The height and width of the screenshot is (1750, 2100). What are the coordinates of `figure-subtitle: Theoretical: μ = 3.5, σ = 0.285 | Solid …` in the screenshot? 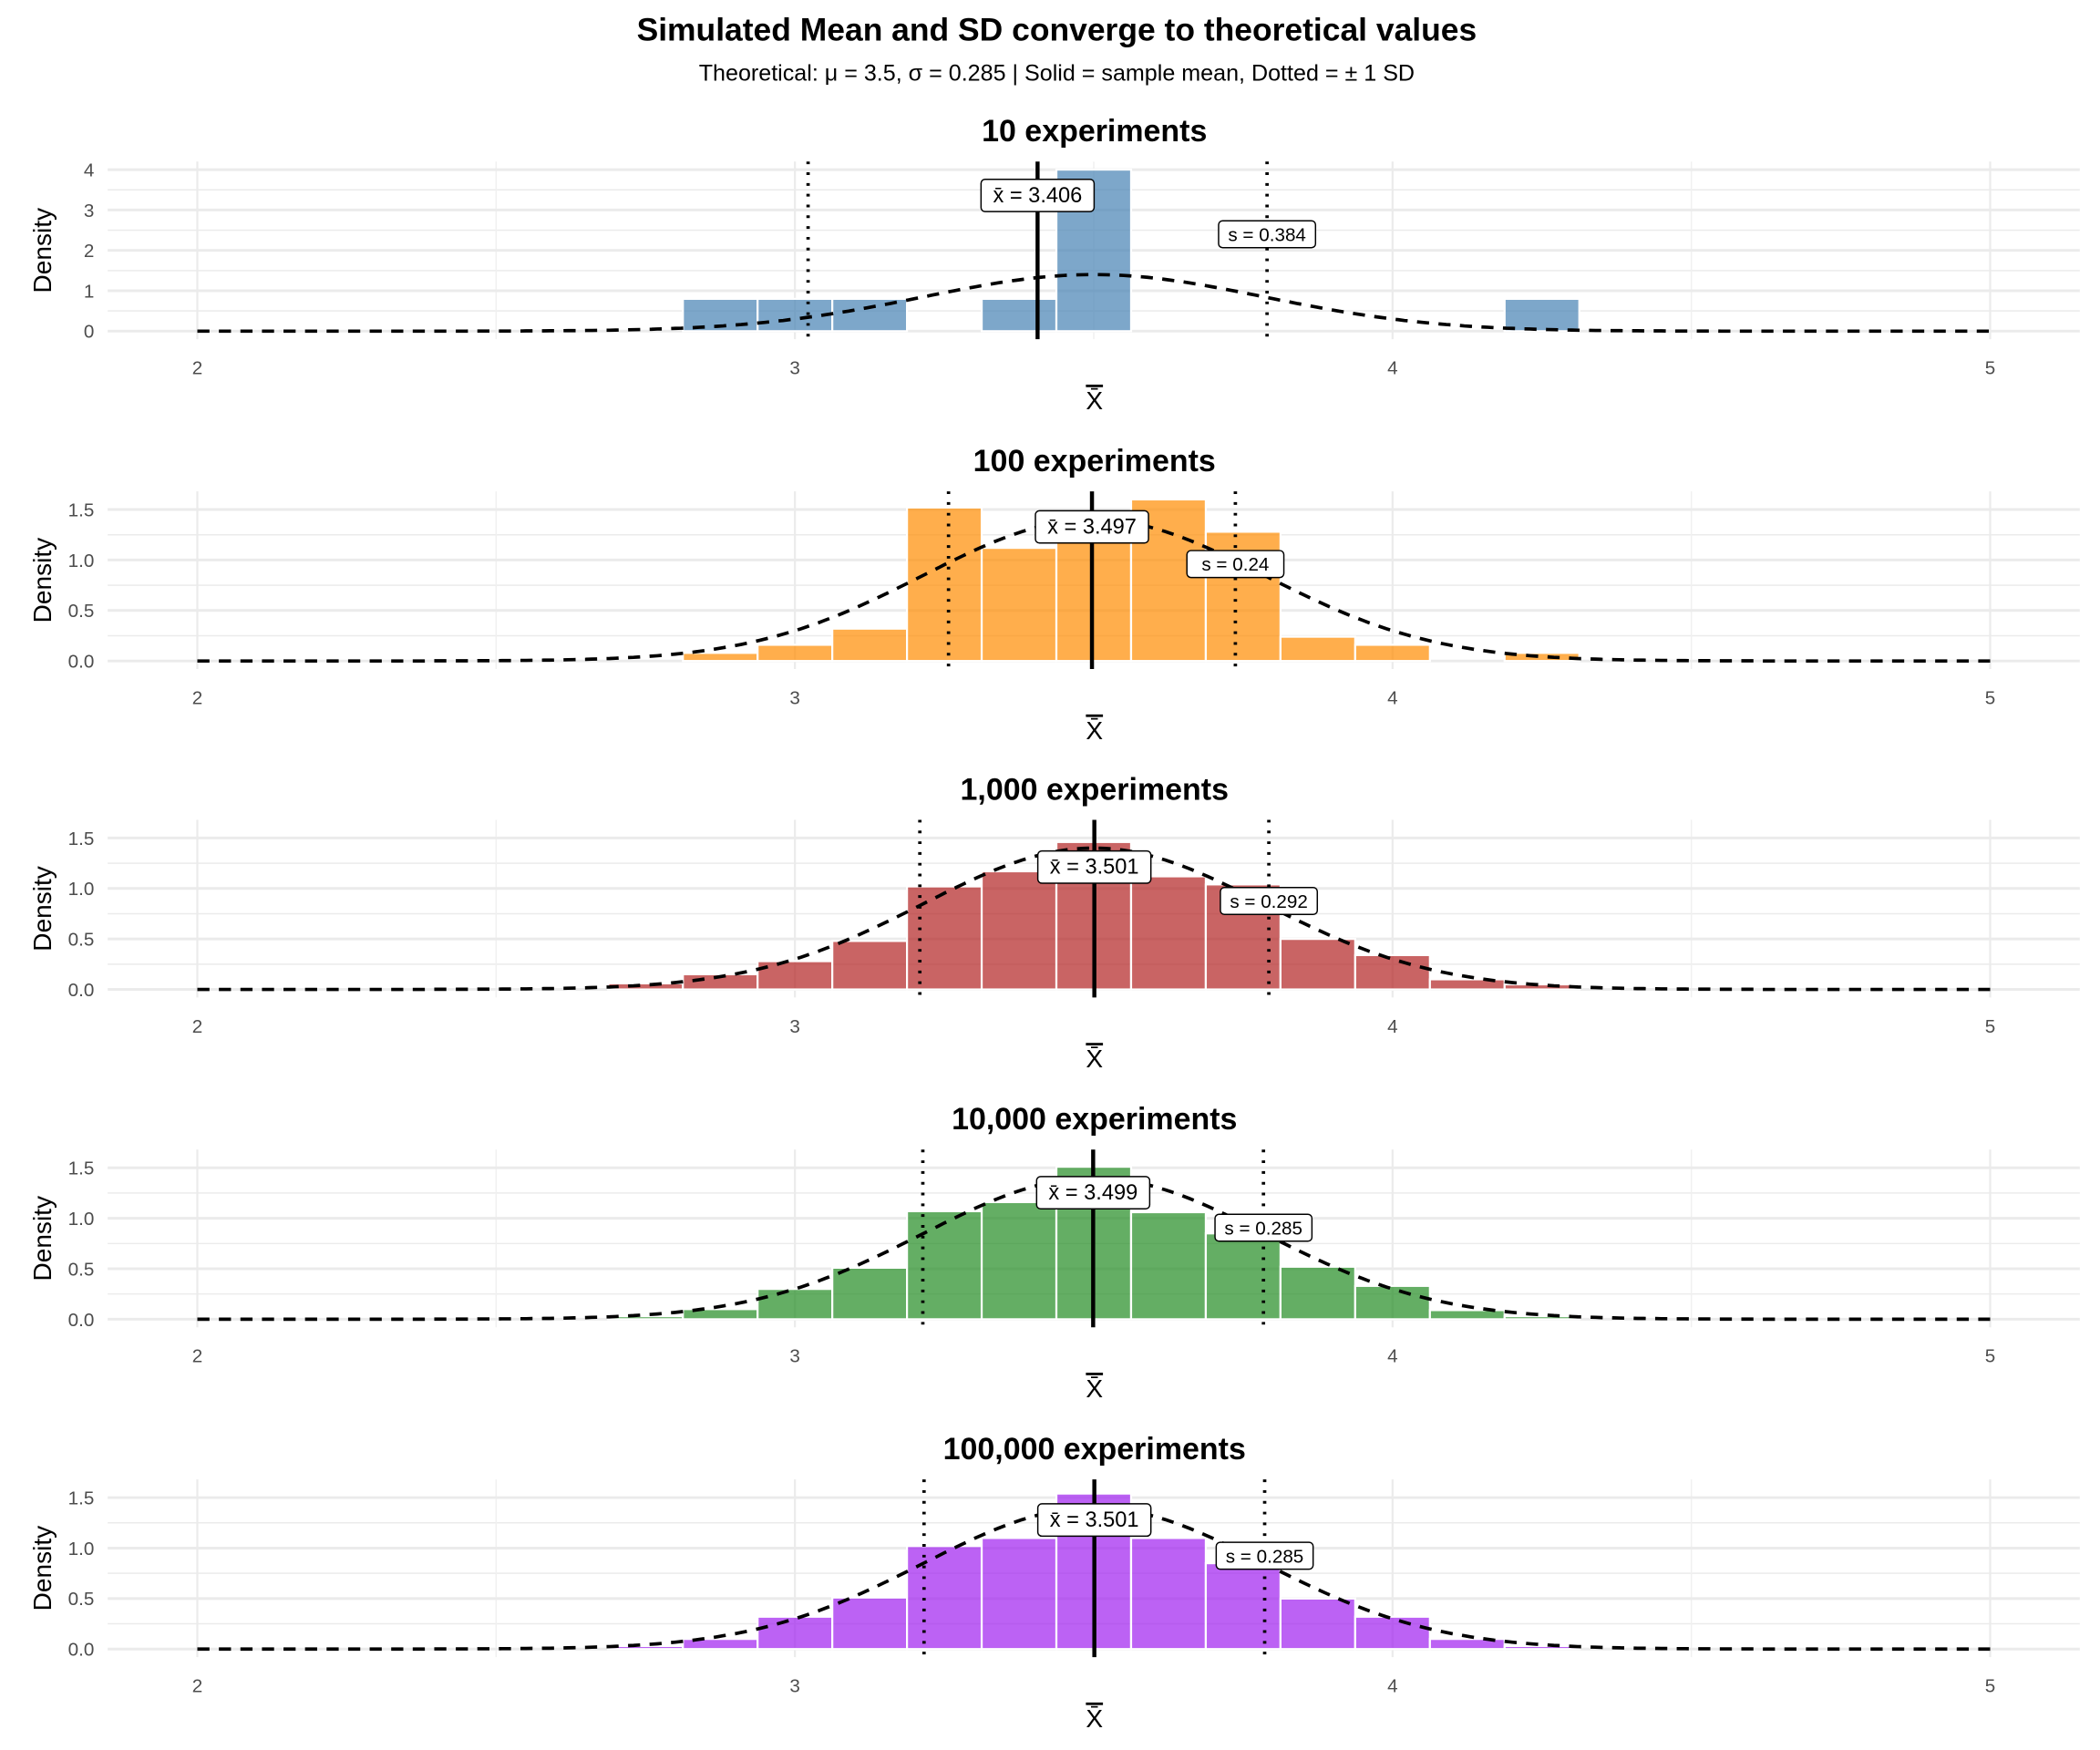 It's located at (1057, 74).